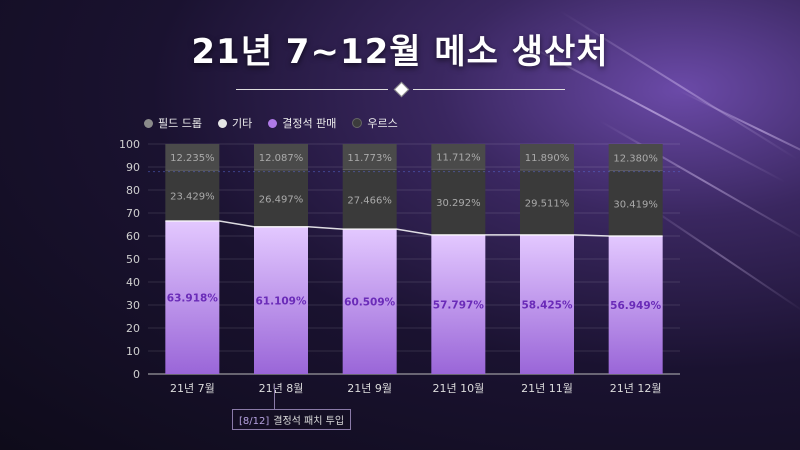 The height and width of the screenshot is (450, 800). What do you see at coordinates (636, 388) in the screenshot?
I see `x-tick-label: 21년 12월` at bounding box center [636, 388].